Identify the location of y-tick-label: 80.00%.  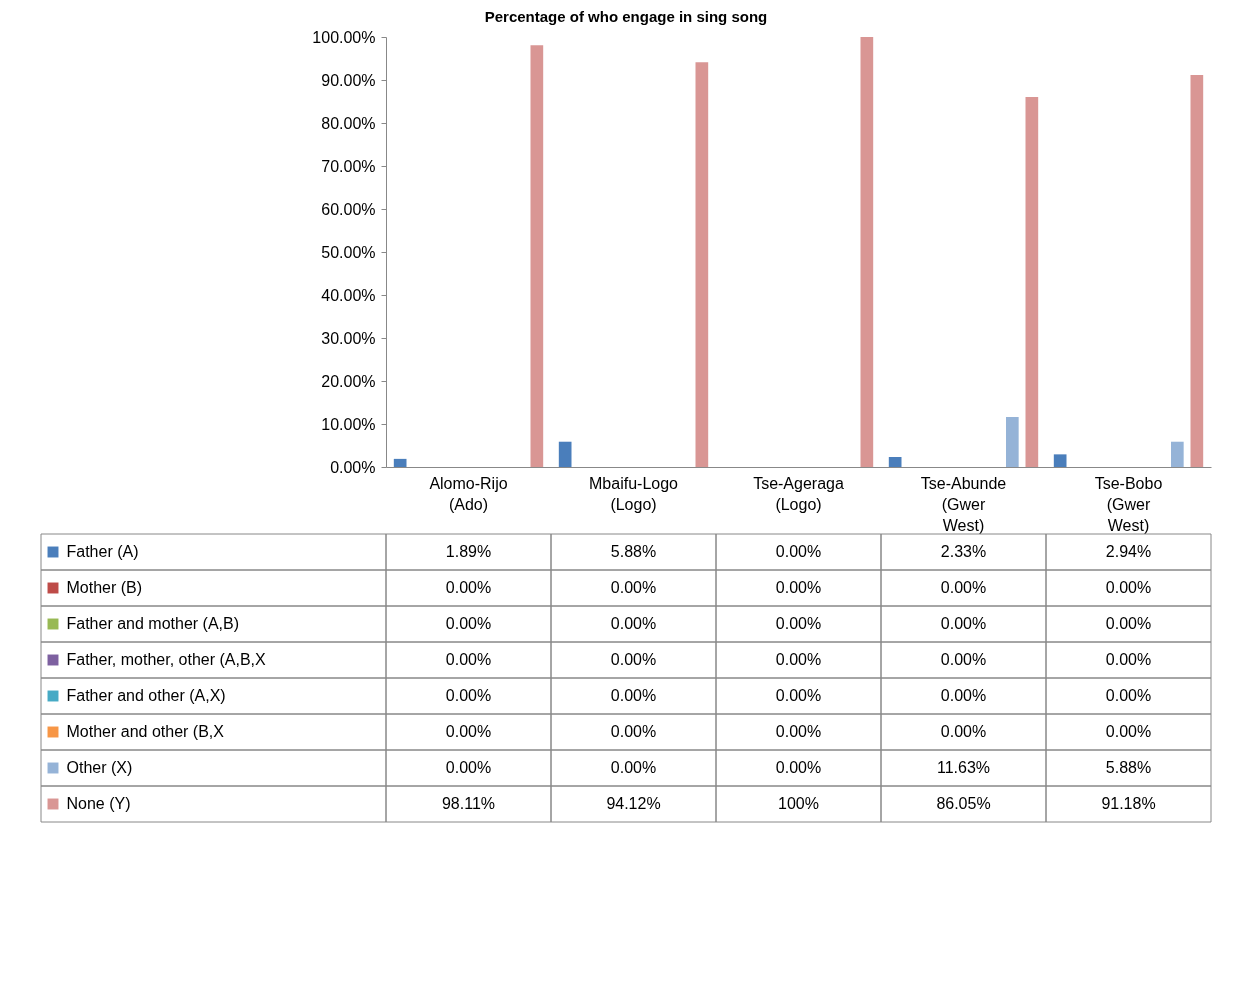
(348, 123).